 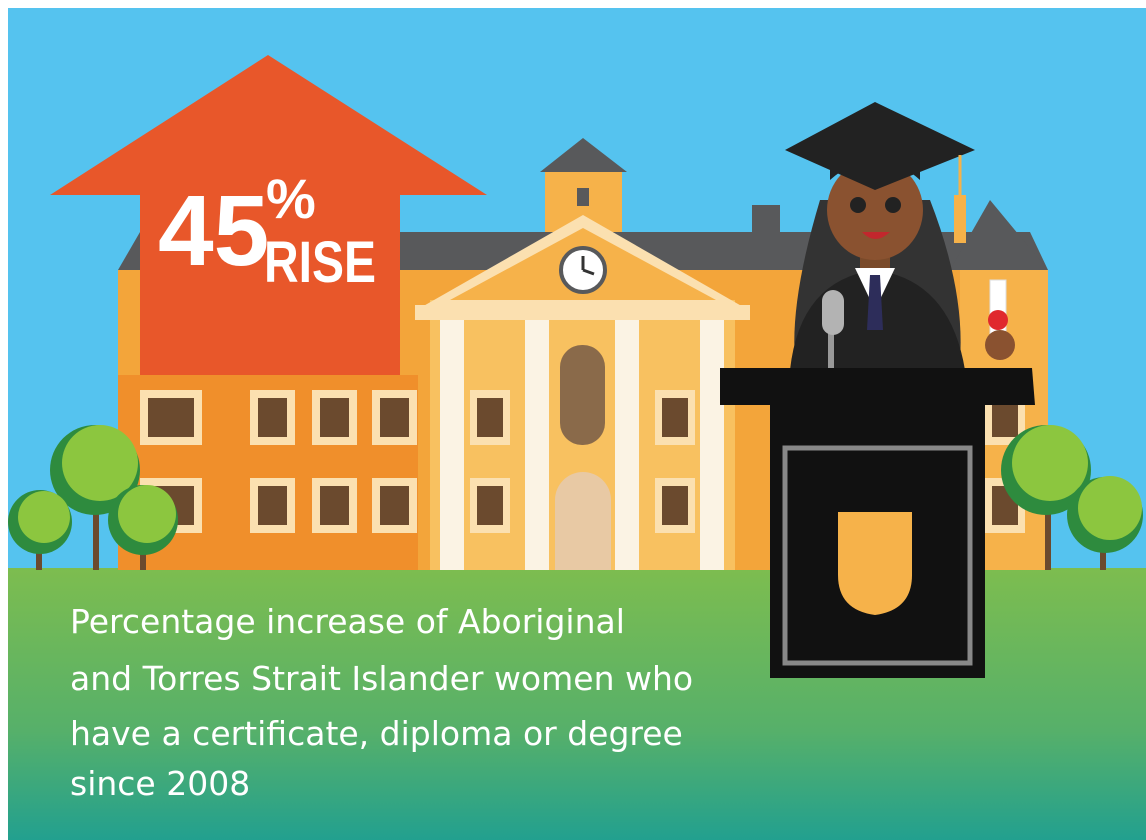 I want to click on graduate, so click(x=900, y=236).